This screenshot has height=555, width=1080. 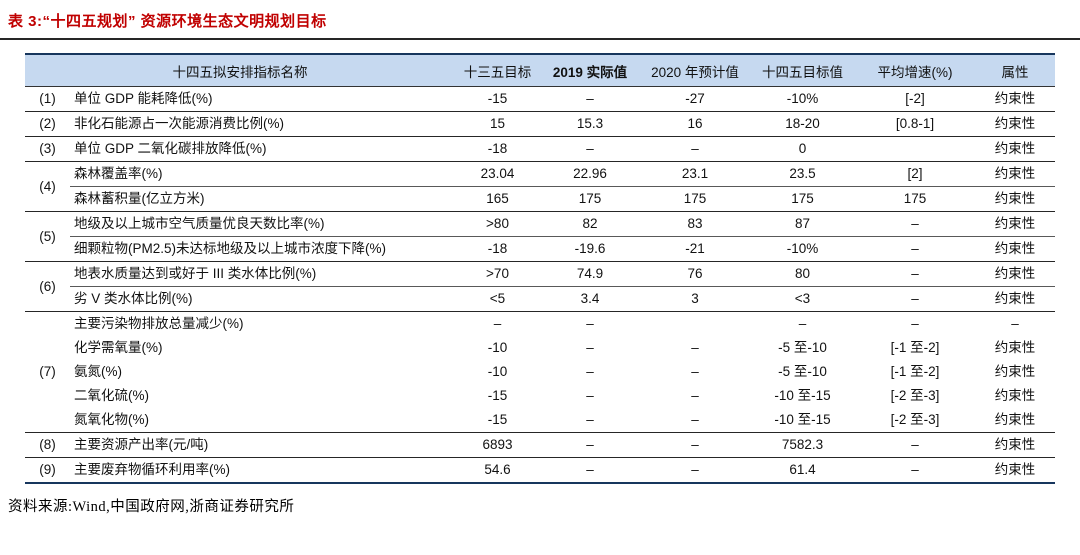 What do you see at coordinates (590, 70) in the screenshot?
I see `header-2019-actual: 2019 实际值` at bounding box center [590, 70].